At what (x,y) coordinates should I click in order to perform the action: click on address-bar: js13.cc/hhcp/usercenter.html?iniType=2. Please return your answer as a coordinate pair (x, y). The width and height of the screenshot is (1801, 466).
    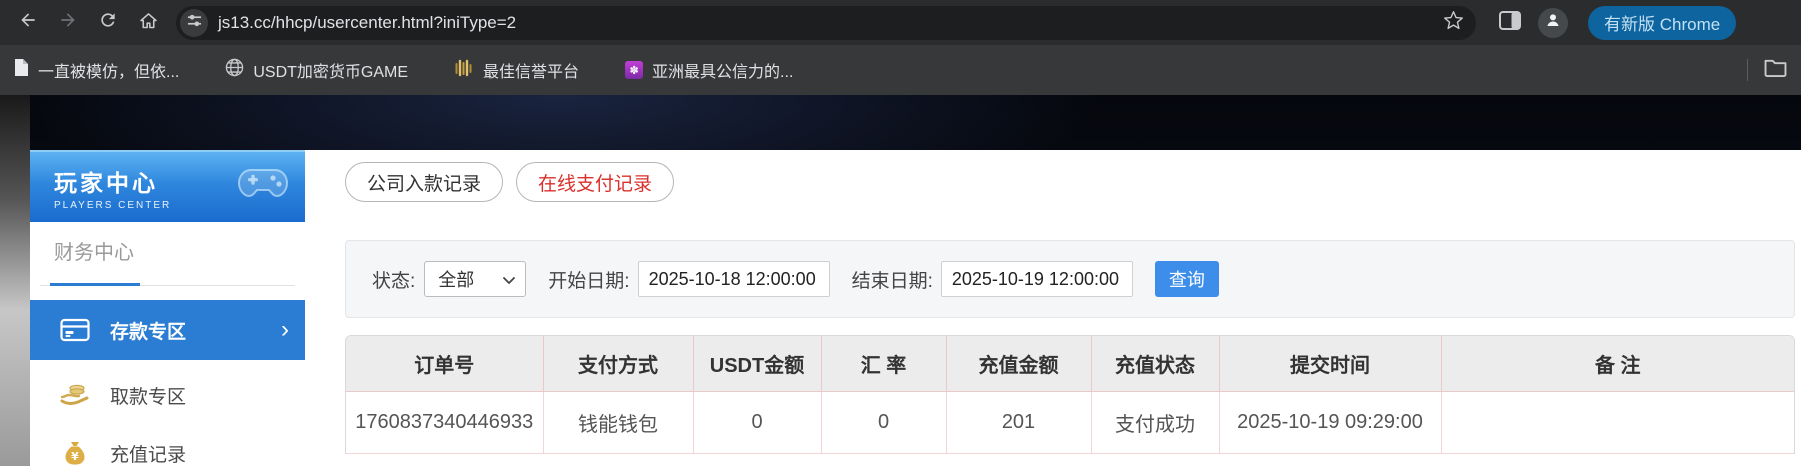
    Looking at the image, I should click on (826, 22).